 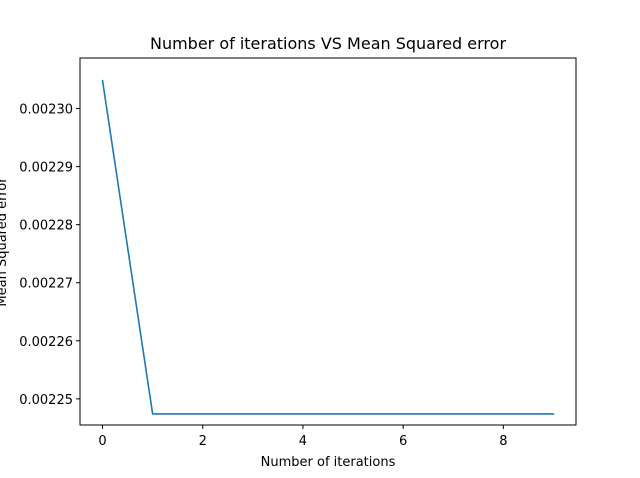 I want to click on x-tick-label: 4, so click(x=303, y=441).